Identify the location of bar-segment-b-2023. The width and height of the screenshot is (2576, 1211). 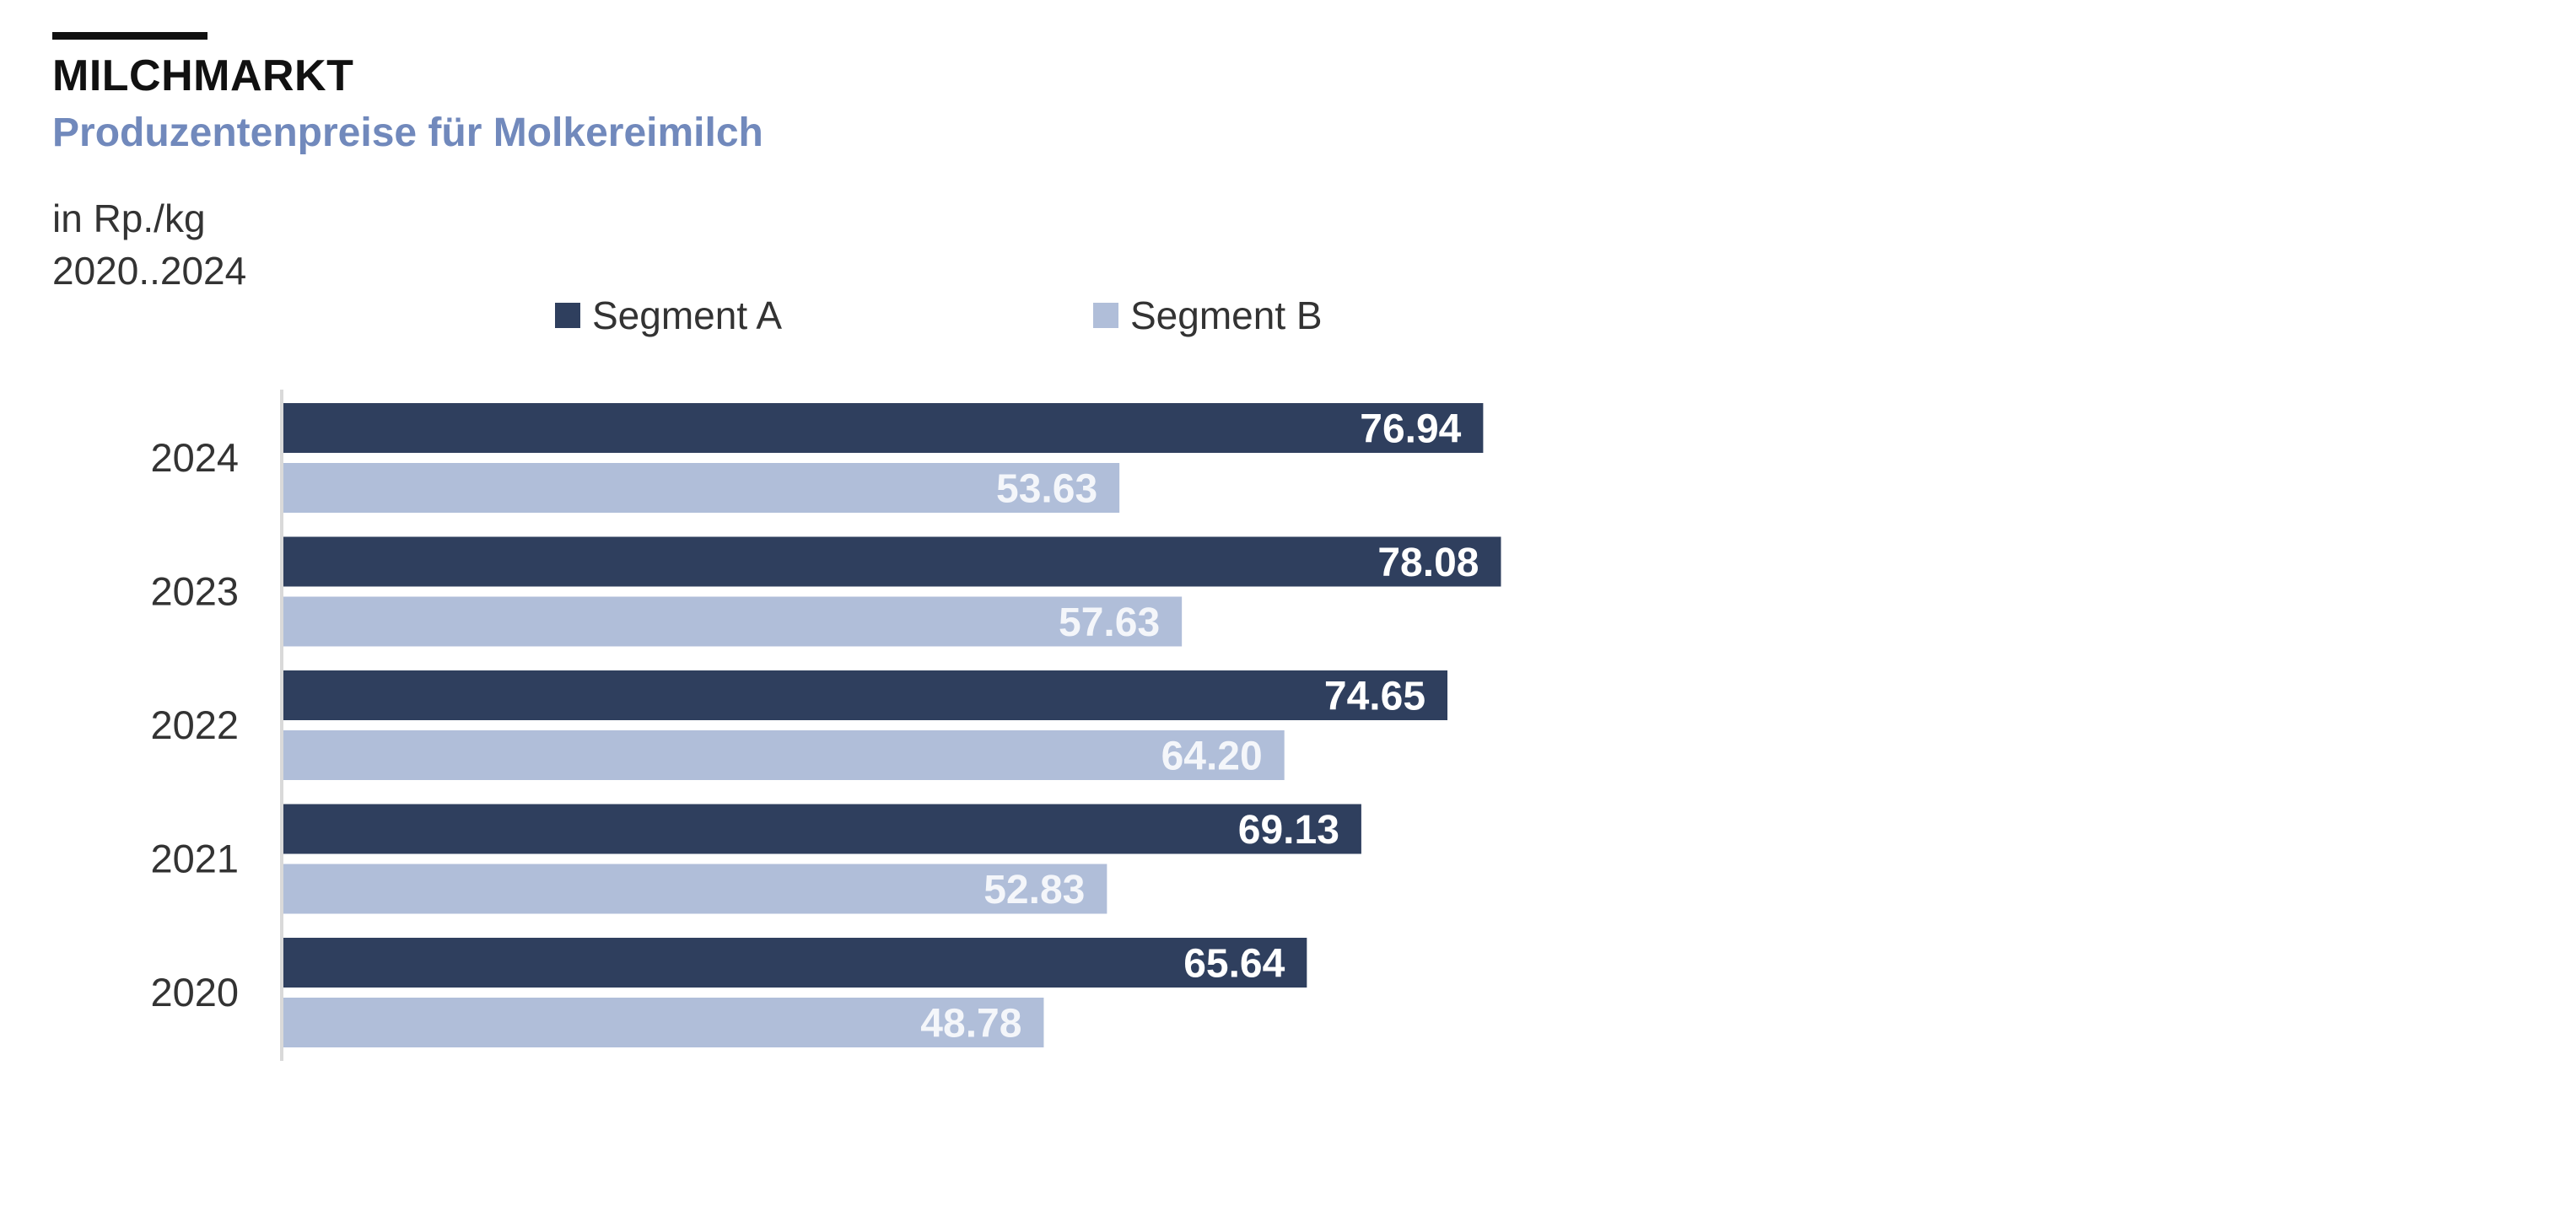
(733, 621).